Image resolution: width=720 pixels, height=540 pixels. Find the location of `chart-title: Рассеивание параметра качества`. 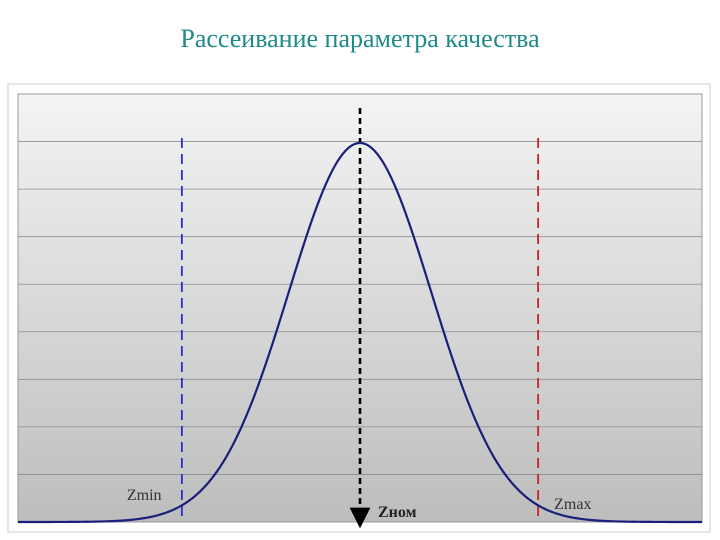

chart-title: Рассеивание параметра качества is located at coordinates (360, 38).